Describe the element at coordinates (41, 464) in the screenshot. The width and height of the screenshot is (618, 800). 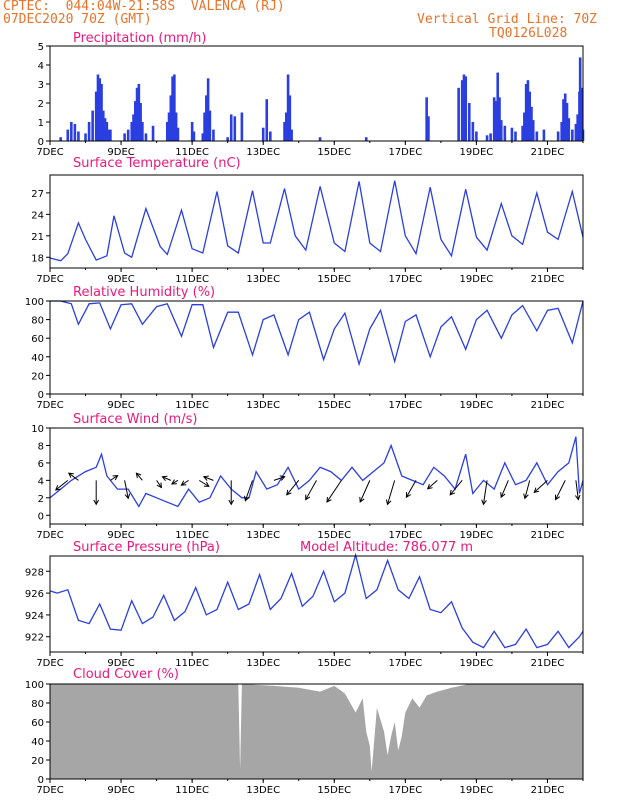
I see `y-tick-label: 6` at that location.